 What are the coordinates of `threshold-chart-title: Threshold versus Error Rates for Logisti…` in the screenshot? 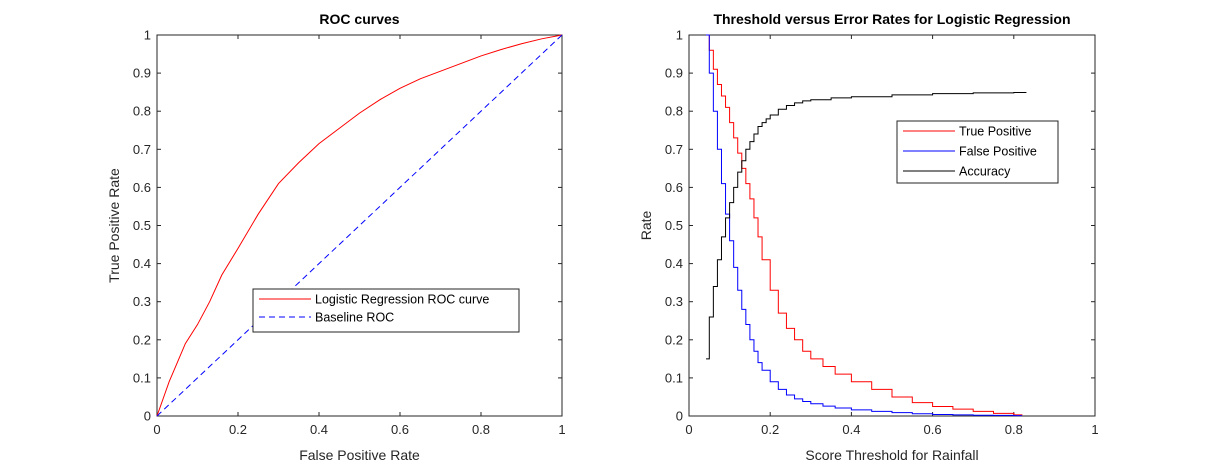 It's located at (891, 19).